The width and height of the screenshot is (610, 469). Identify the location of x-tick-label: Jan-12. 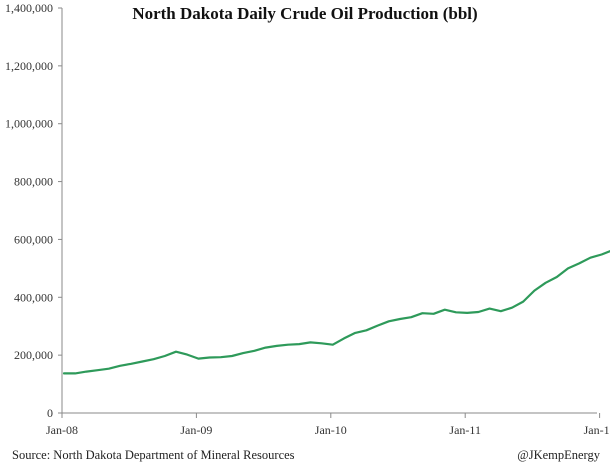
(597, 430).